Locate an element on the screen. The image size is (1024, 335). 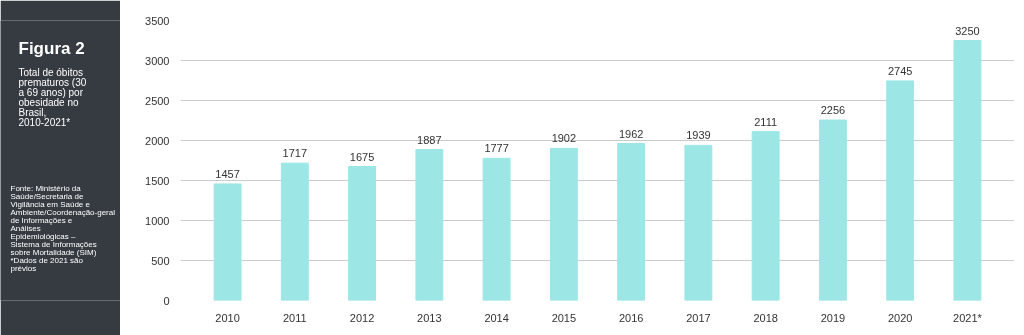
data-label: 2745 is located at coordinates (900, 70).